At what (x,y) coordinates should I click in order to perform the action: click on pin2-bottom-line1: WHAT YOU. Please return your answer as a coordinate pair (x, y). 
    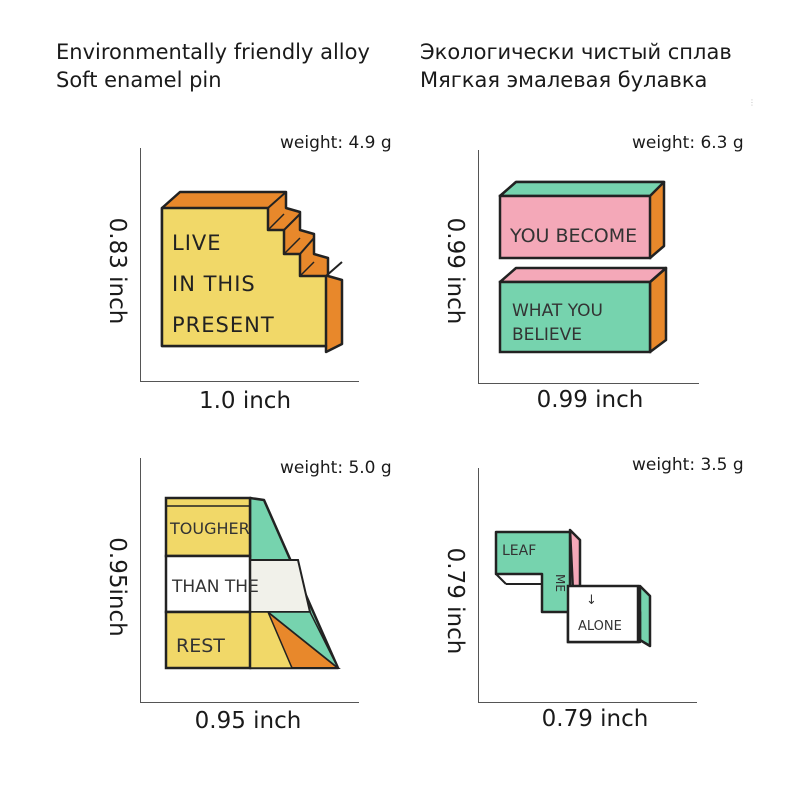
    Looking at the image, I should click on (557, 311).